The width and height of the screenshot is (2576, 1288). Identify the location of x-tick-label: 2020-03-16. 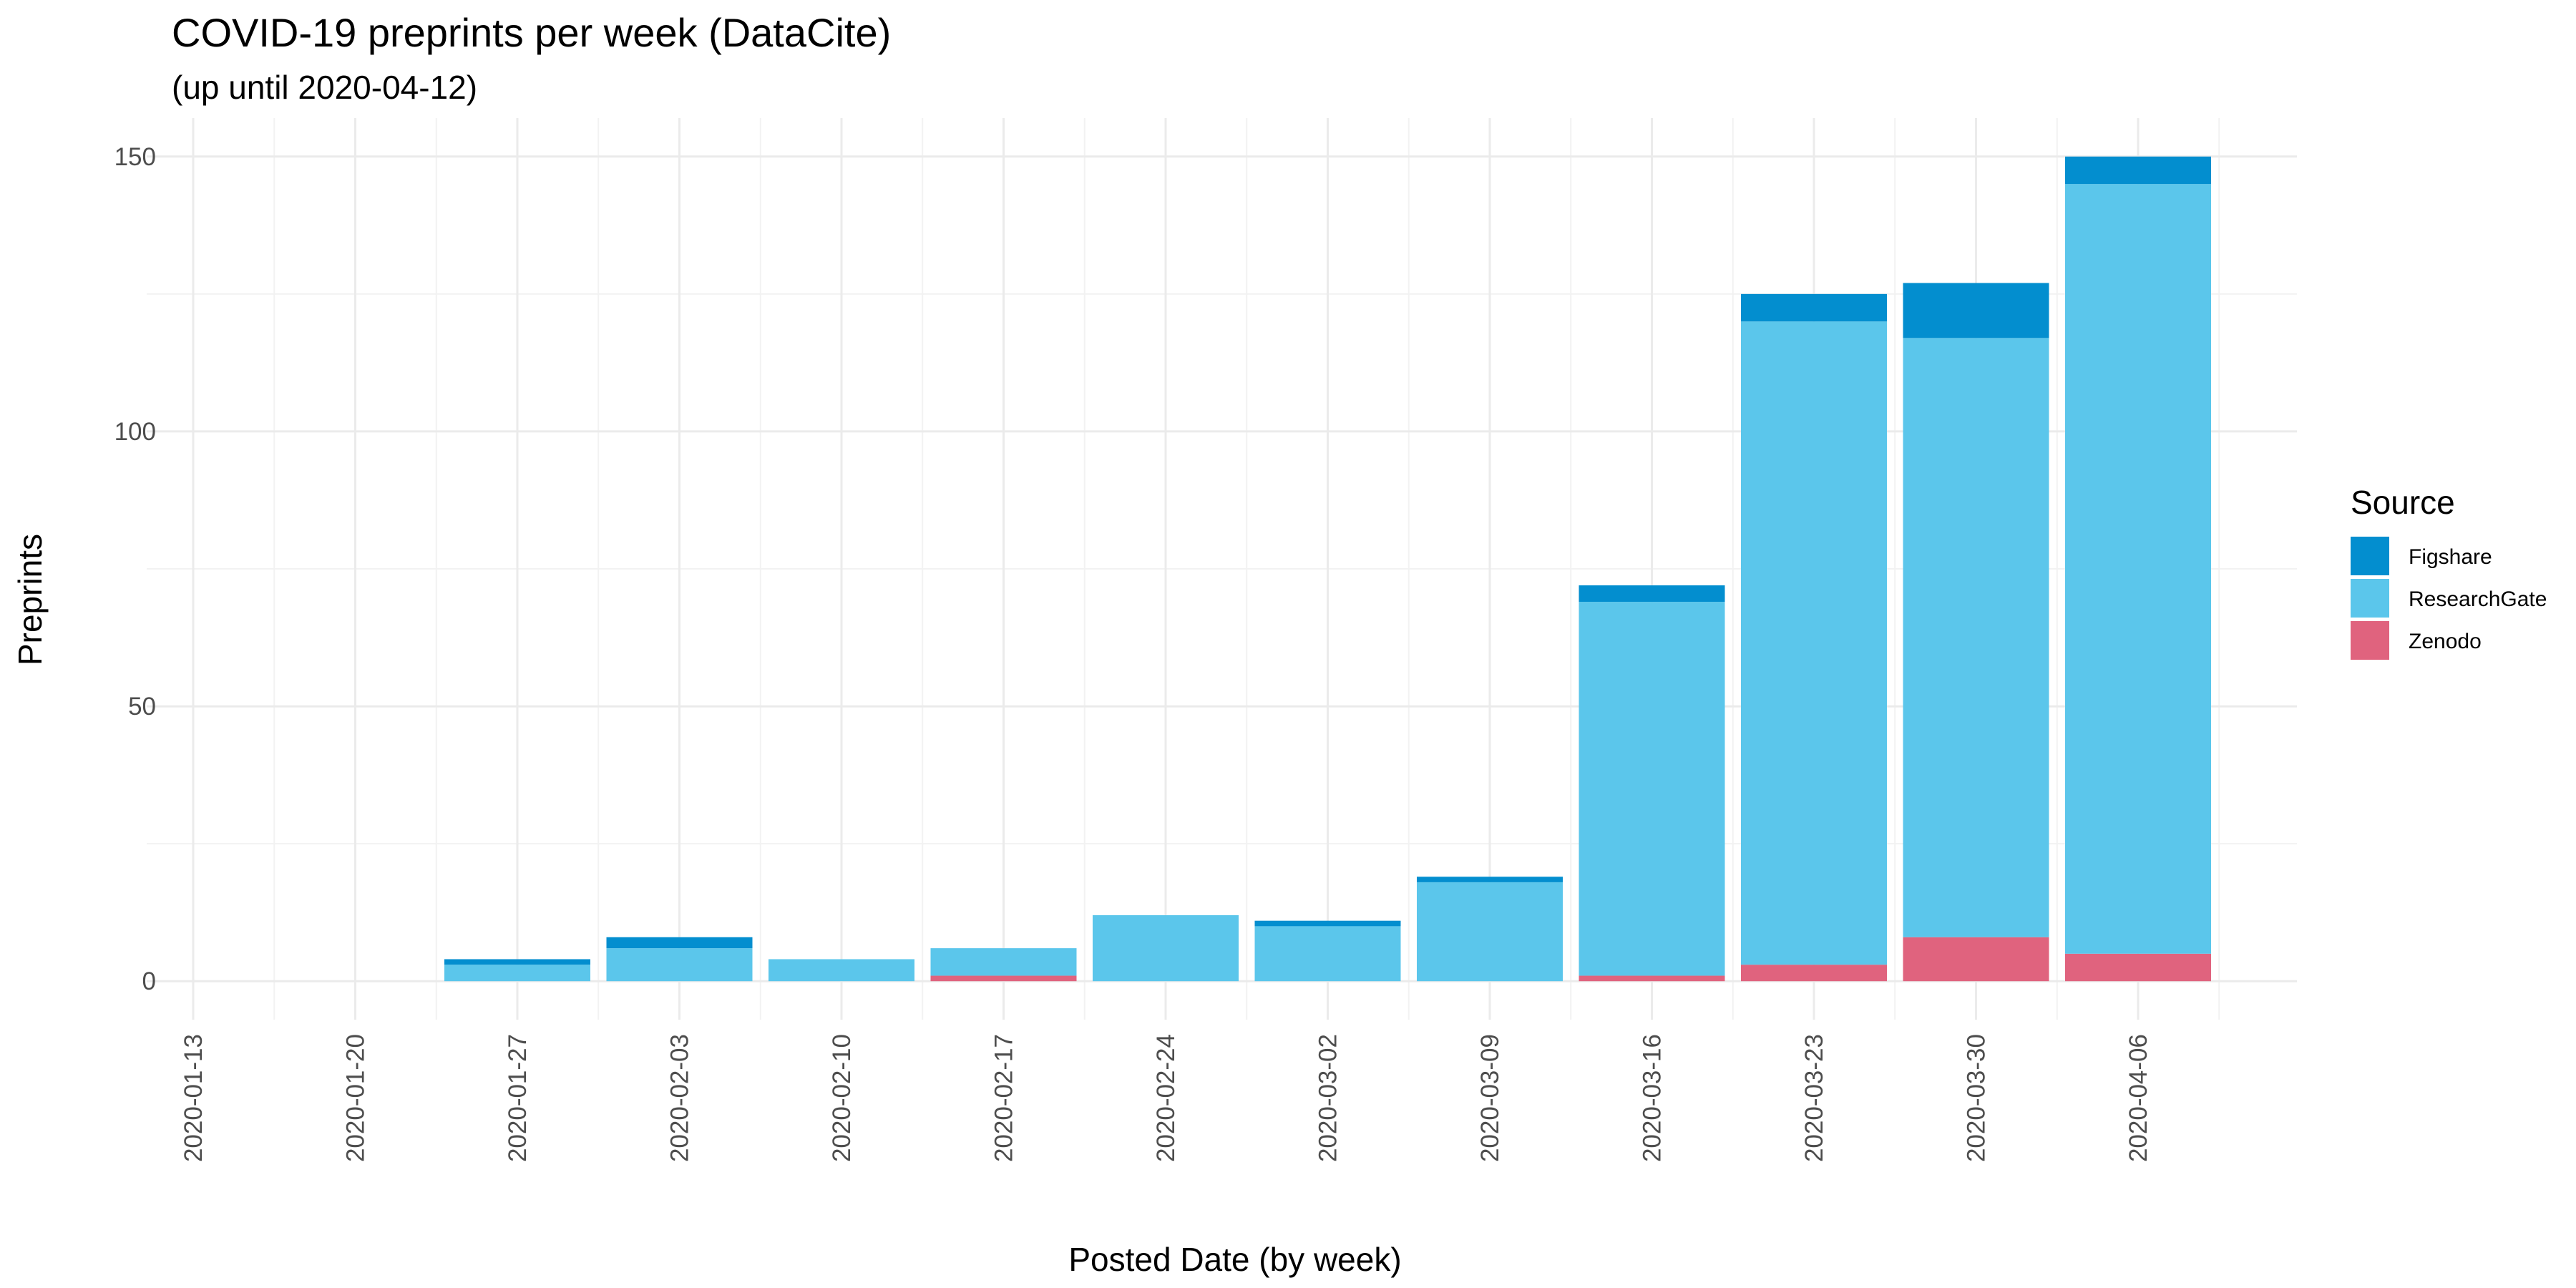
(1653, 1098).